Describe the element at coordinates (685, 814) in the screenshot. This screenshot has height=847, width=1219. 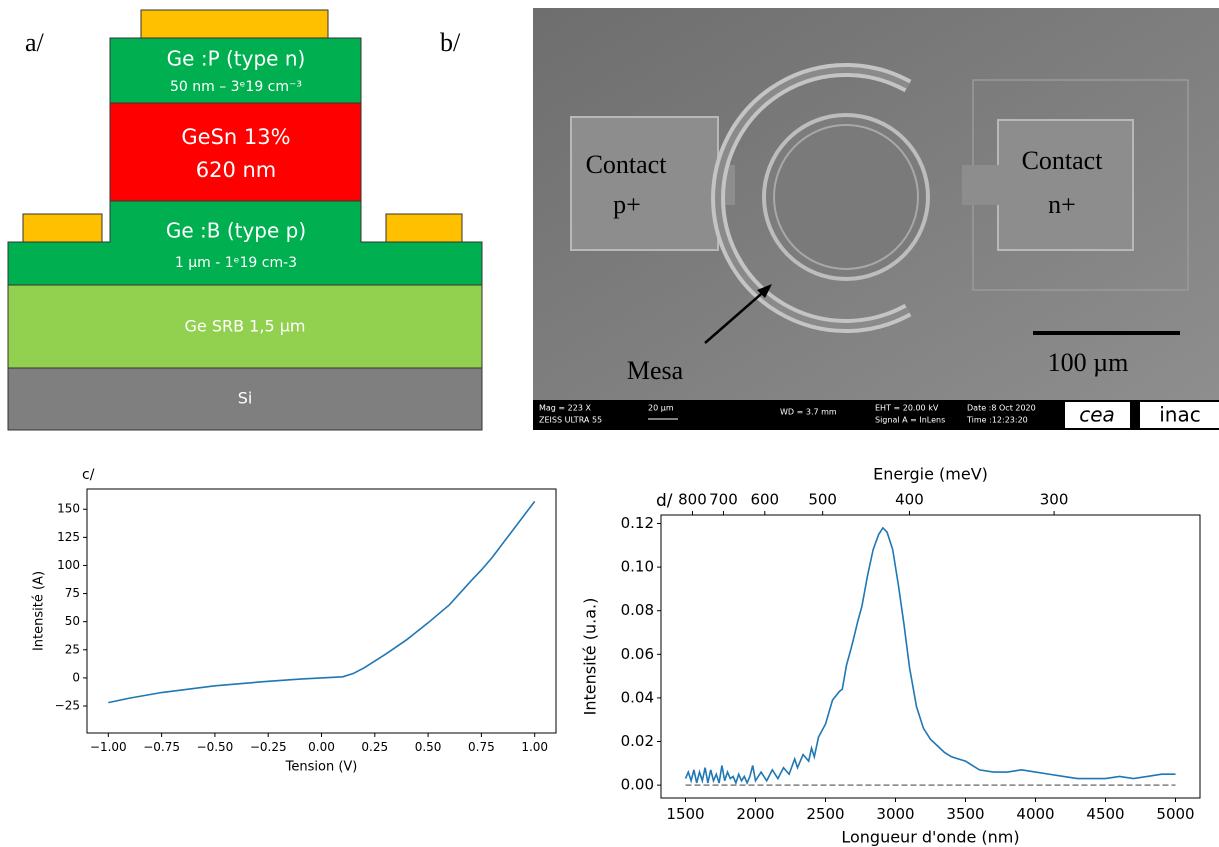
I see `x-tick-label: 1500` at that location.